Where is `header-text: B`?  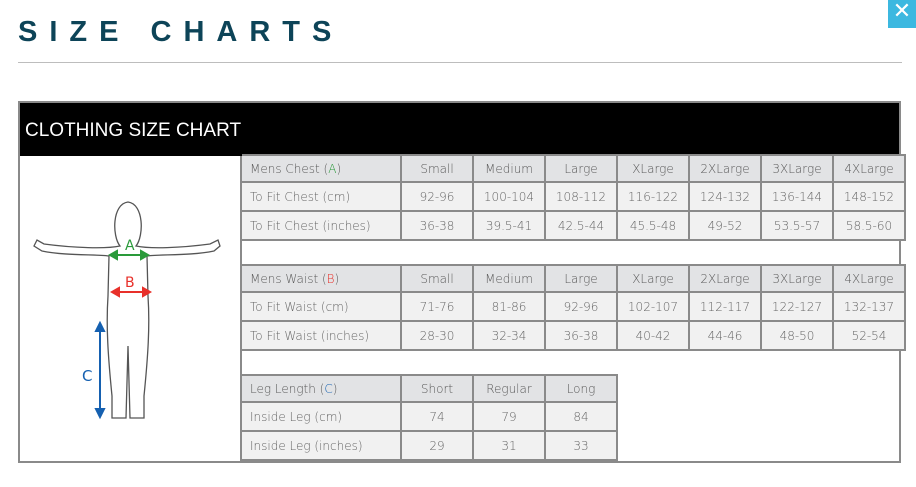
header-text: B is located at coordinates (330, 278).